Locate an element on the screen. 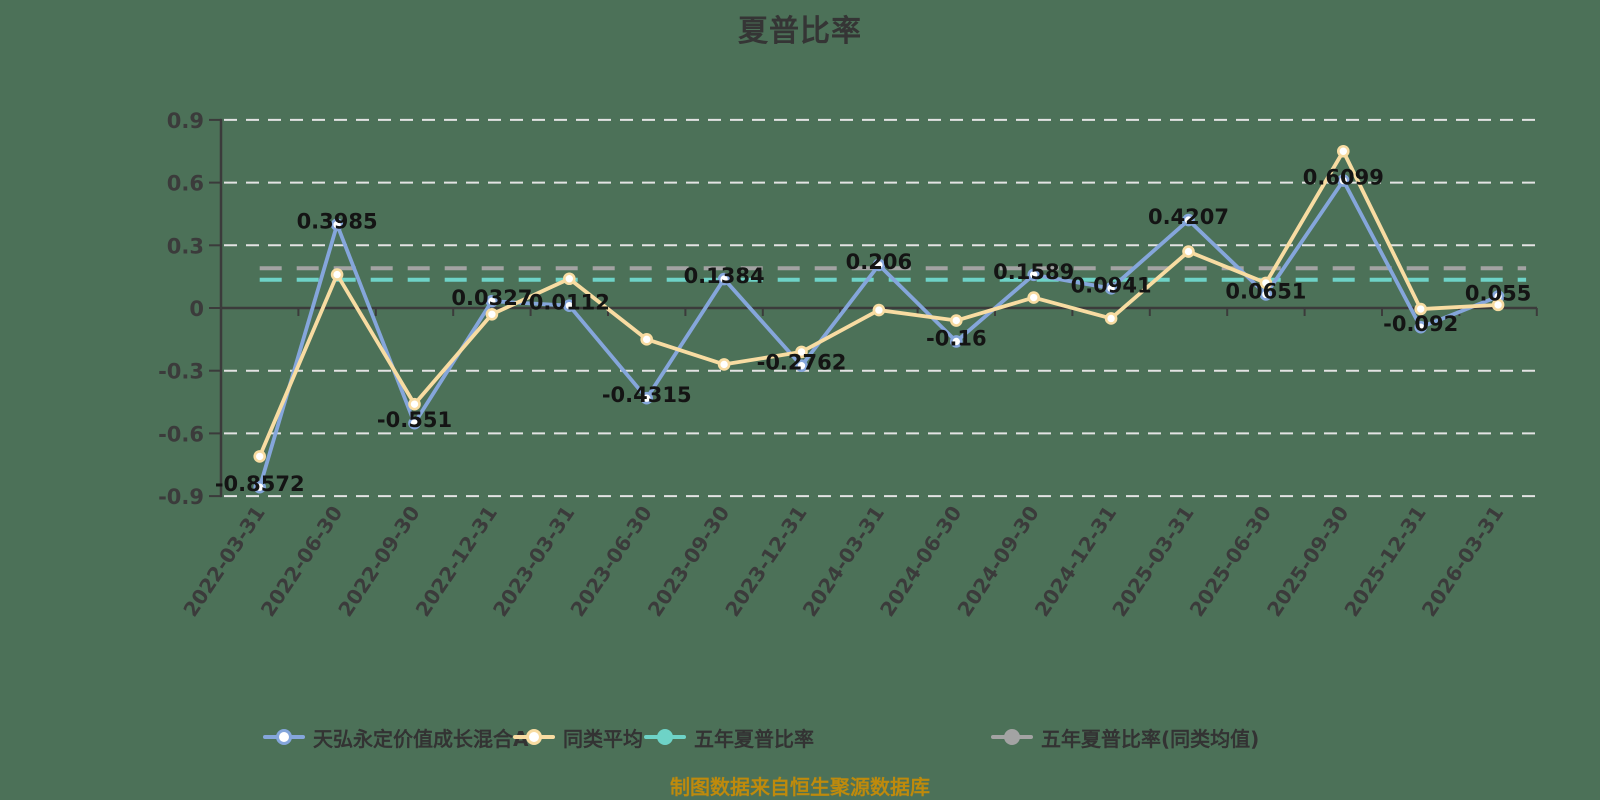  x-axis-tick-label: 2024-06-30 is located at coordinates (920, 560).